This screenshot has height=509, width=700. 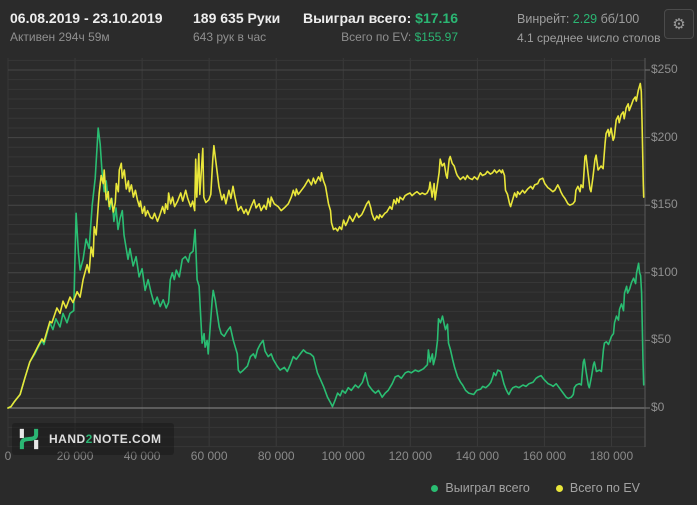 I want to click on logo-part-2: 2, so click(x=89, y=439).